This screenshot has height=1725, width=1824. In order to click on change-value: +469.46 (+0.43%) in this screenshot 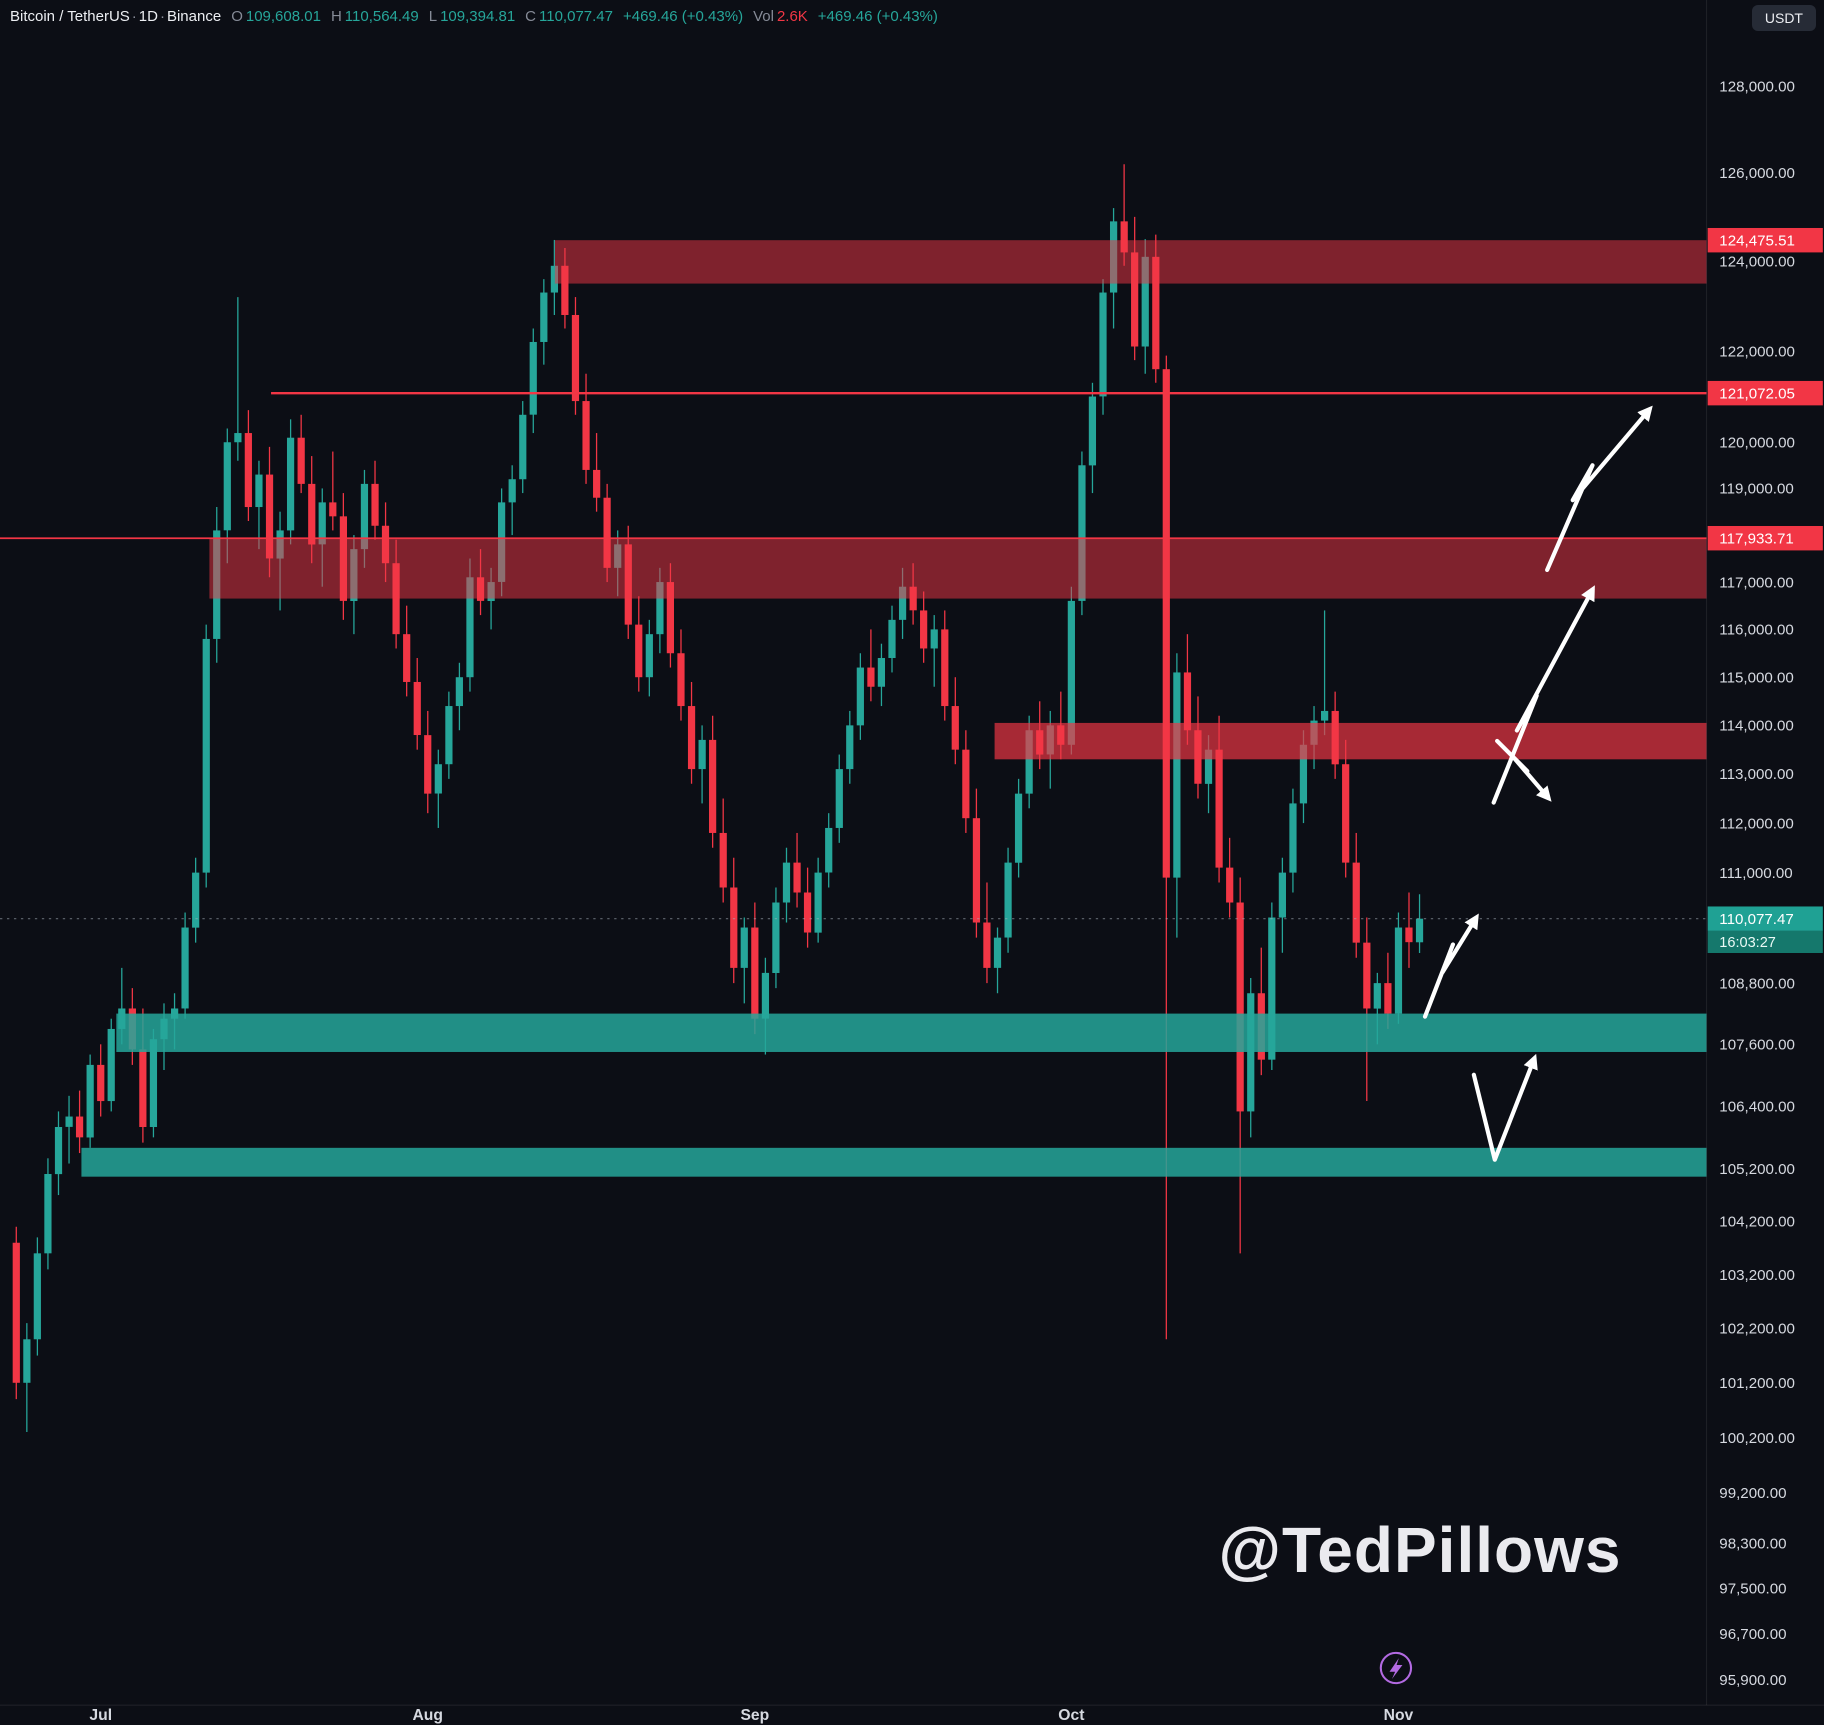, I will do `click(683, 16)`.